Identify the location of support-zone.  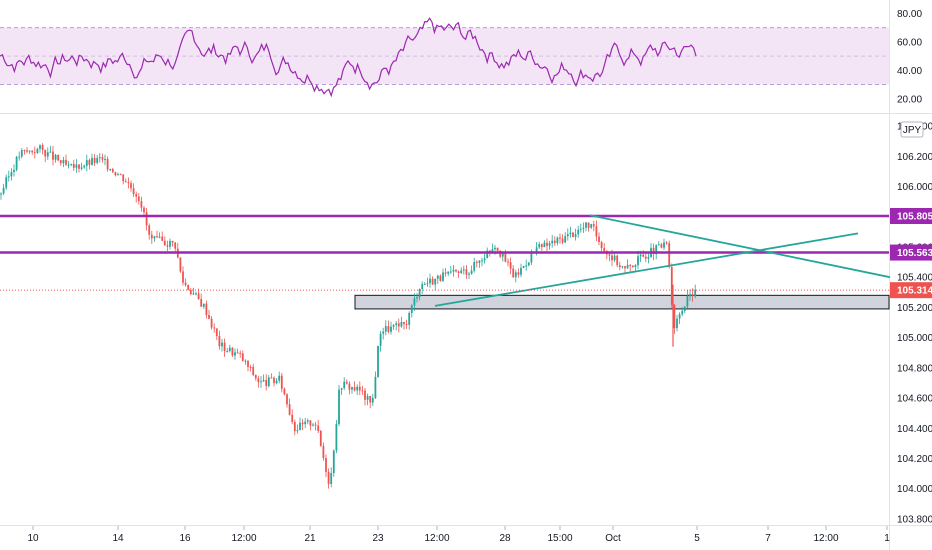
(622, 302).